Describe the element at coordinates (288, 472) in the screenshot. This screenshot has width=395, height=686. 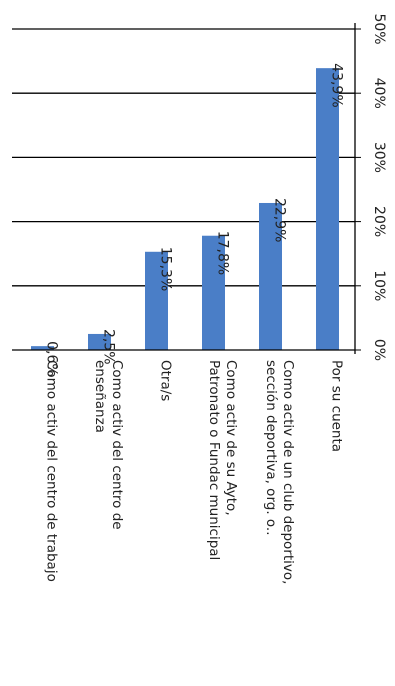
I see `category-label: Como activ de un club deportivo,` at that location.